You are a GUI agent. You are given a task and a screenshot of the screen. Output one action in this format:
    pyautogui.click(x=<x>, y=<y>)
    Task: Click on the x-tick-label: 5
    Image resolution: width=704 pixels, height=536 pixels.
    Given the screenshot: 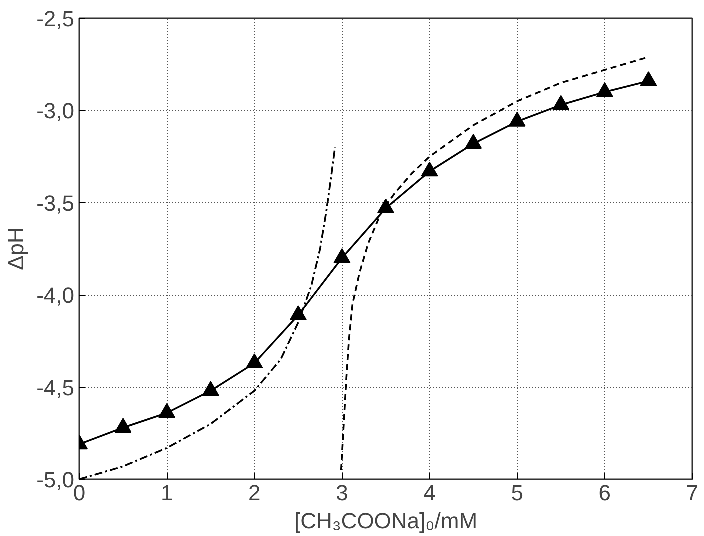 What is the action you would take?
    pyautogui.click(x=517, y=493)
    